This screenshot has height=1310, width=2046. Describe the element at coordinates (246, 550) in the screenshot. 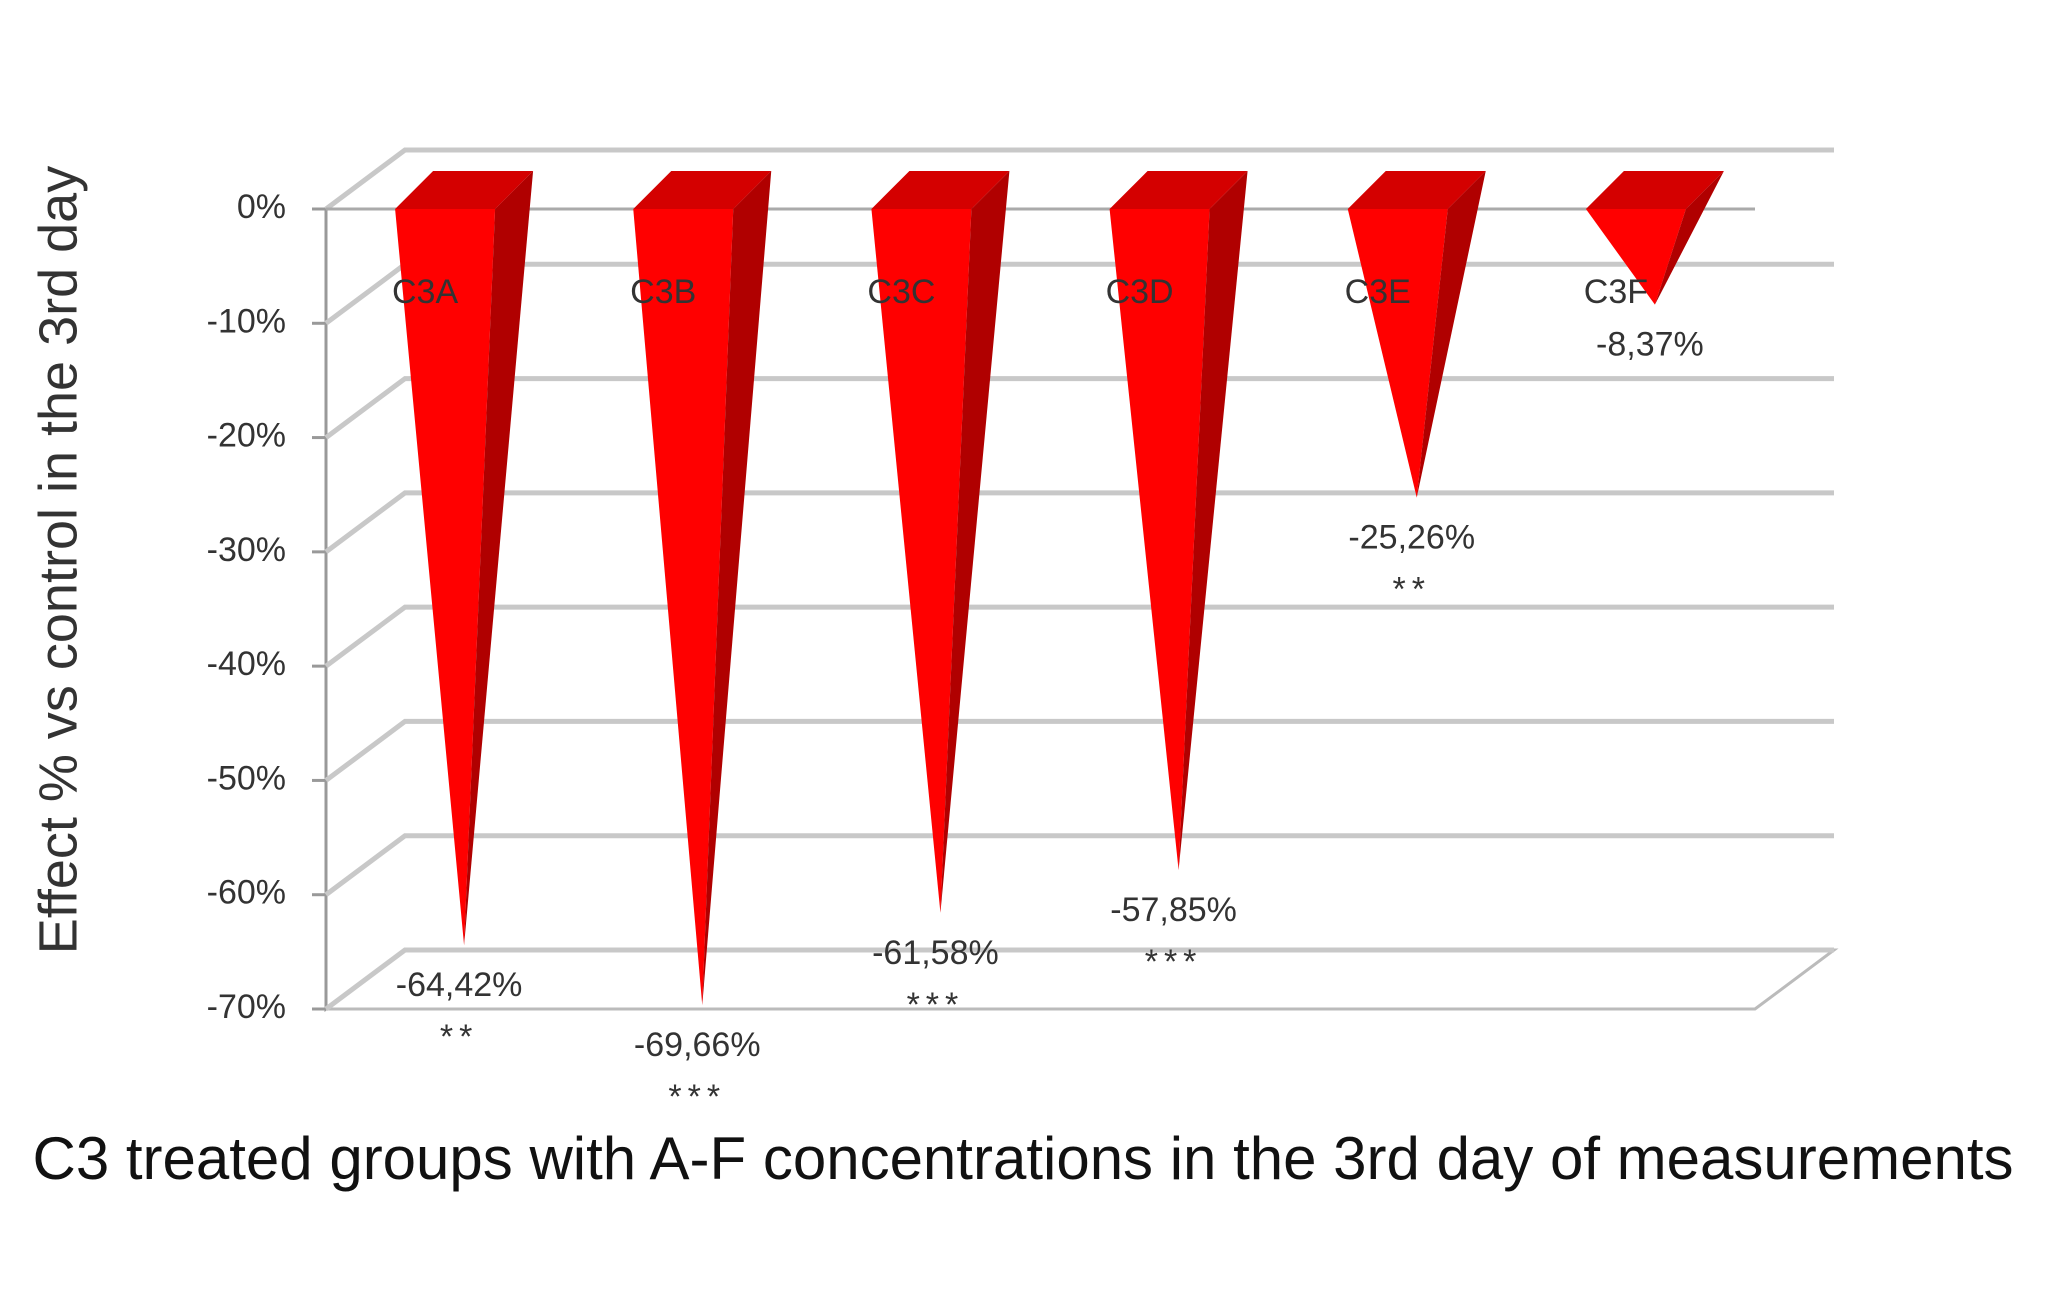

I see `y-tick-label: -30%` at that location.